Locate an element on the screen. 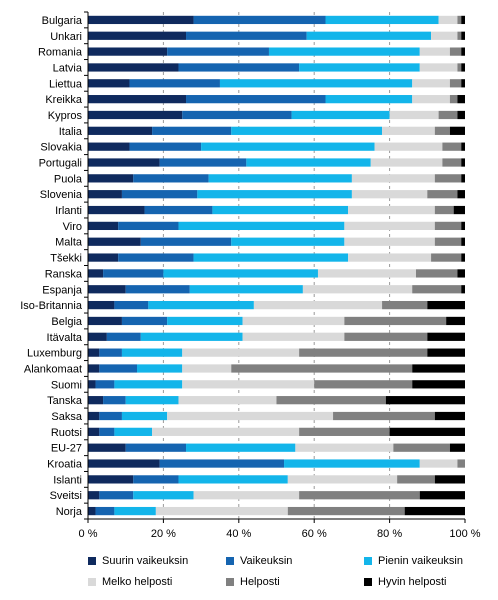  category-label: Suomi is located at coordinates (66, 385).